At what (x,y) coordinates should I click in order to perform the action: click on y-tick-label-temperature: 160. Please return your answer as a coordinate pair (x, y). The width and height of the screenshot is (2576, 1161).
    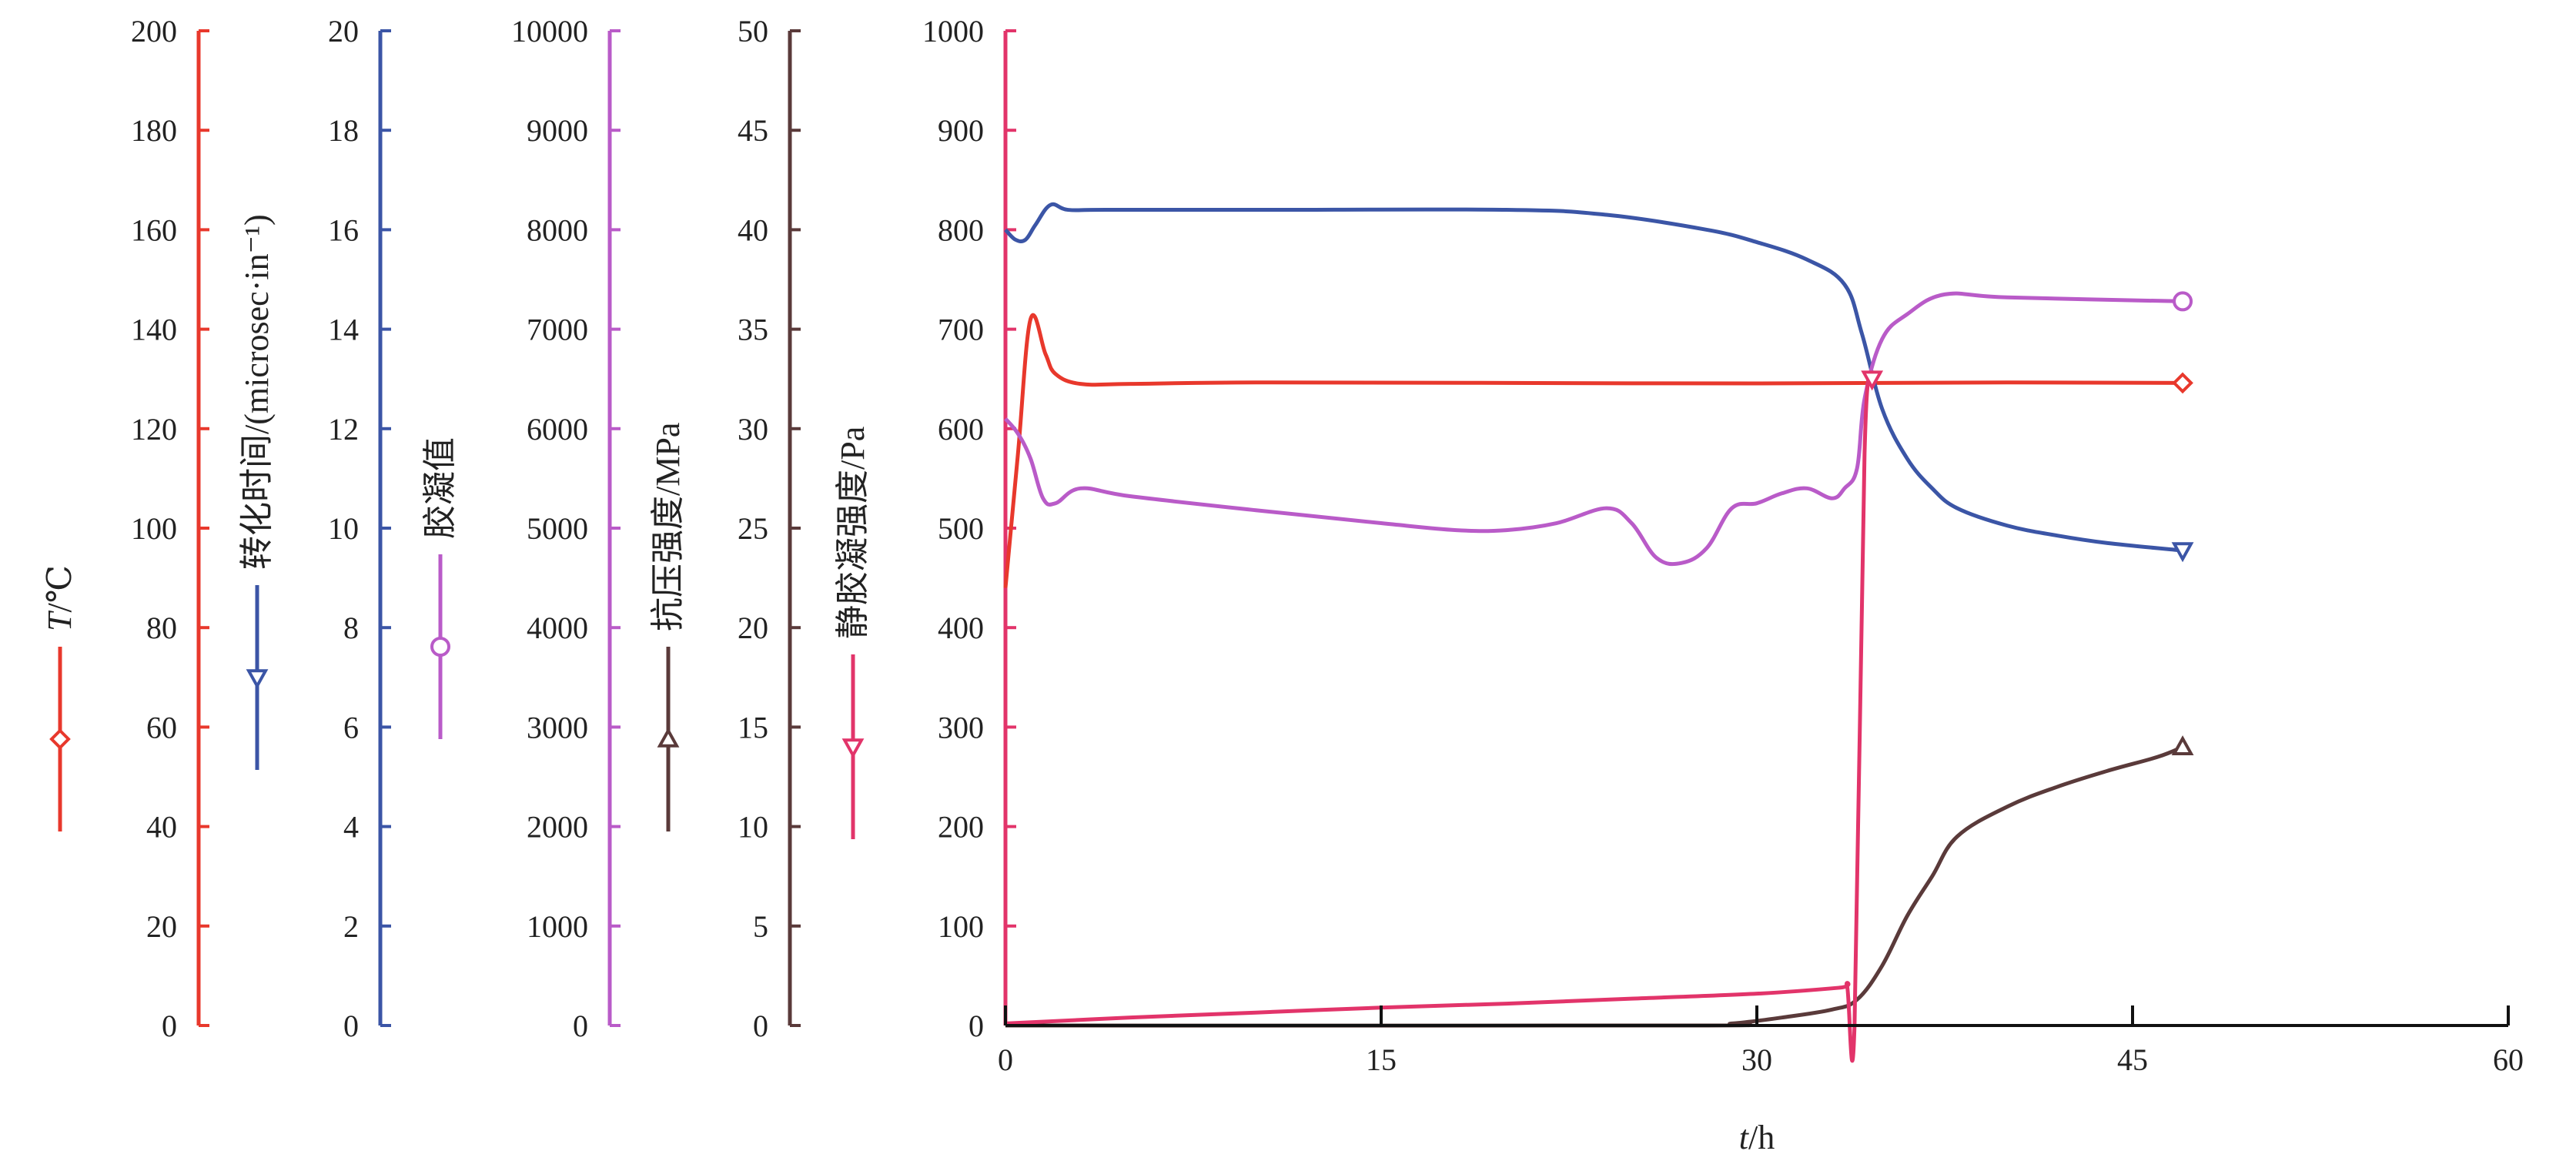
    Looking at the image, I should click on (154, 230).